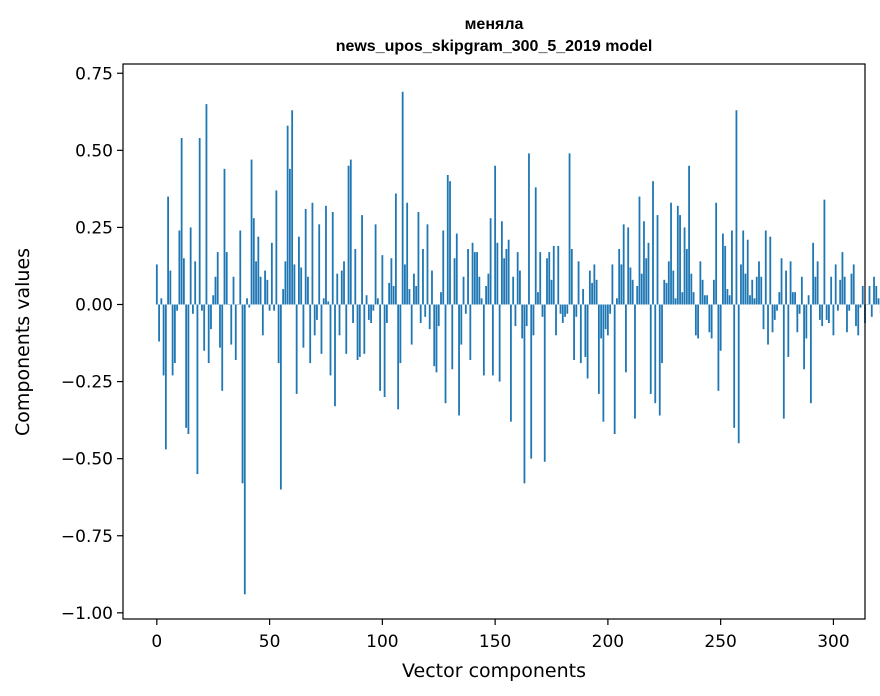 The image size is (880, 696). I want to click on y-tick-label-5: 0.25, so click(94, 228).